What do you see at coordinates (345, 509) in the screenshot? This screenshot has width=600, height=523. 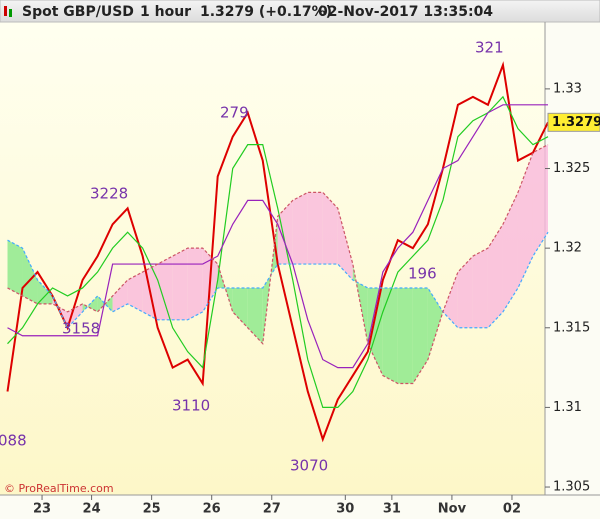 I see `x-tick-label: 30` at bounding box center [345, 509].